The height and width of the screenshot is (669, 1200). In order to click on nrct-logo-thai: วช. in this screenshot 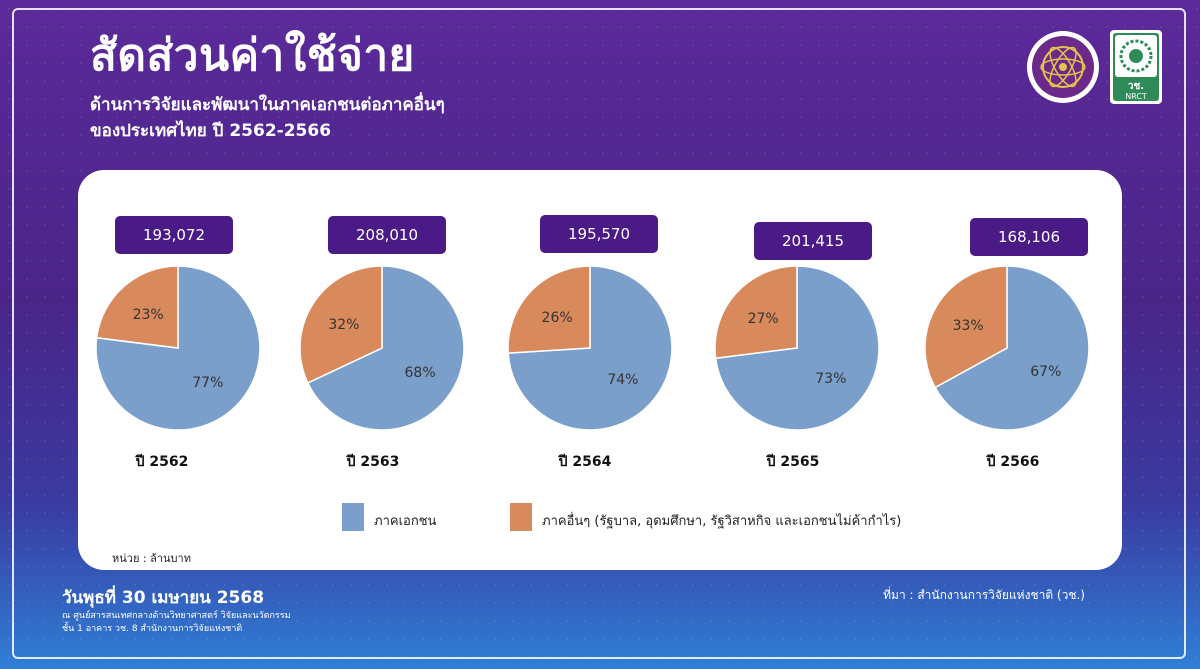, I will do `click(1136, 86)`.